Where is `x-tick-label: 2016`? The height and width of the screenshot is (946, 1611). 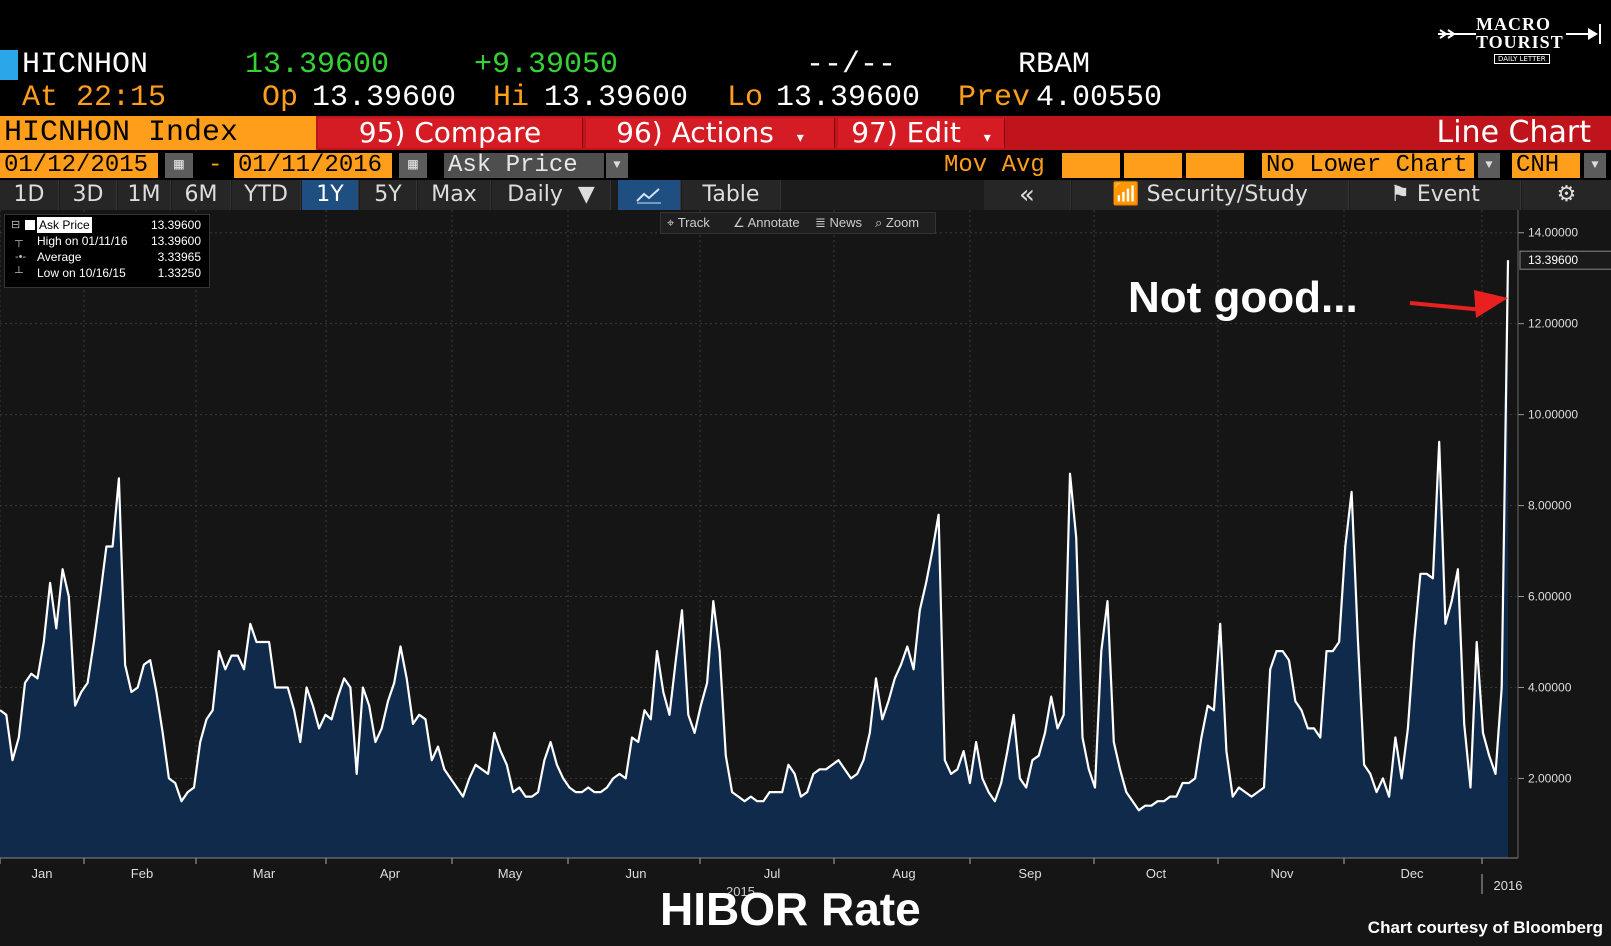
x-tick-label: 2016 is located at coordinates (1508, 885).